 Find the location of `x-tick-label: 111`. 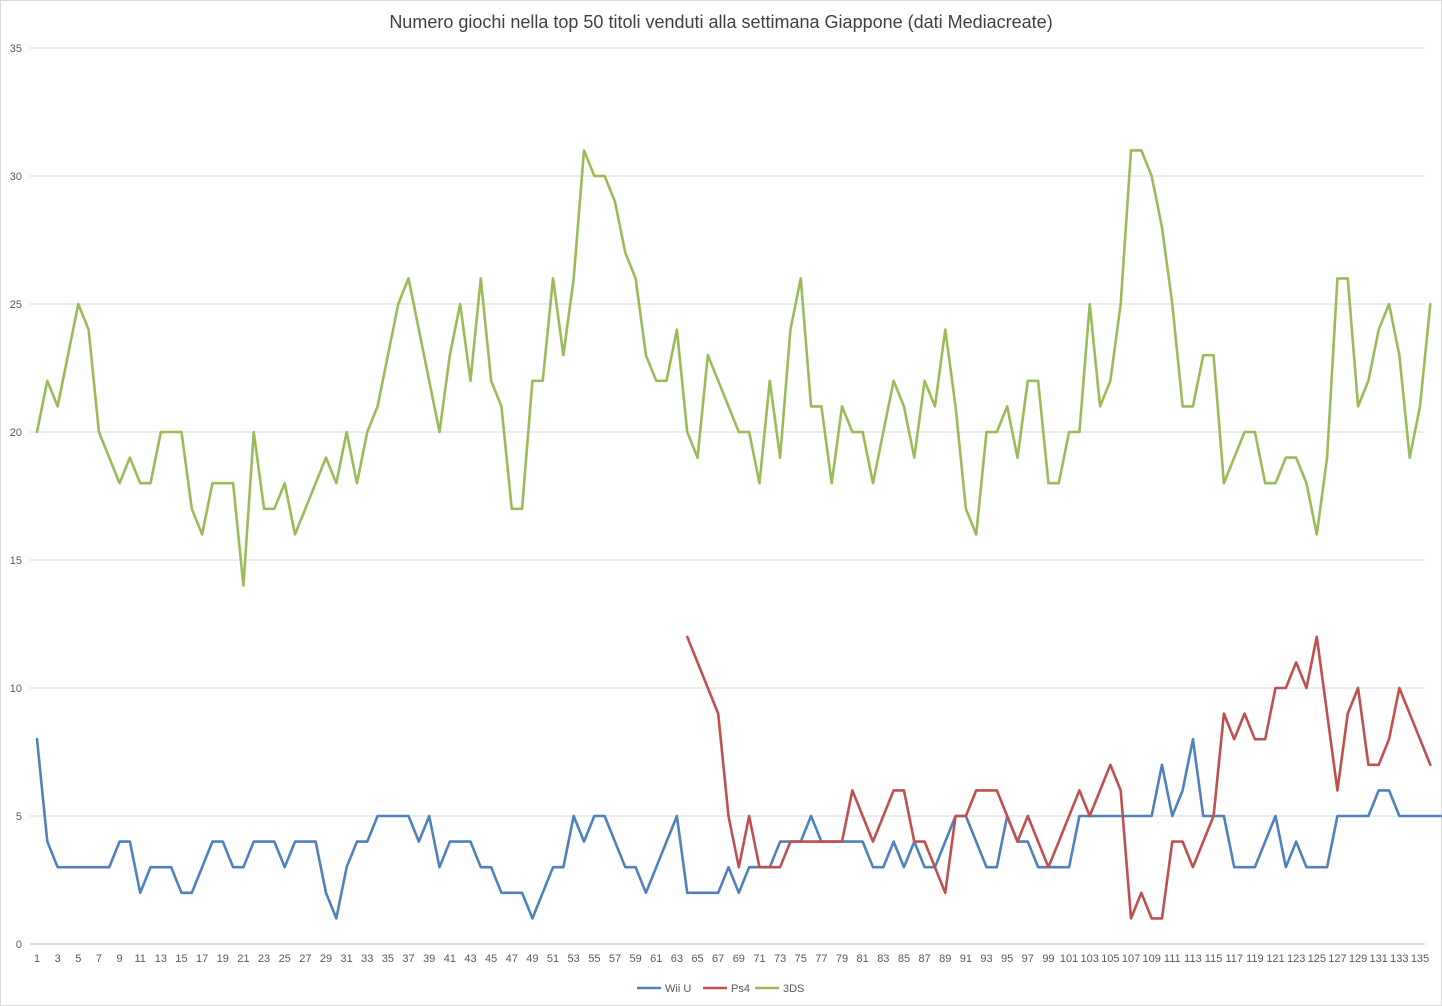

x-tick-label: 111 is located at coordinates (1172, 959).